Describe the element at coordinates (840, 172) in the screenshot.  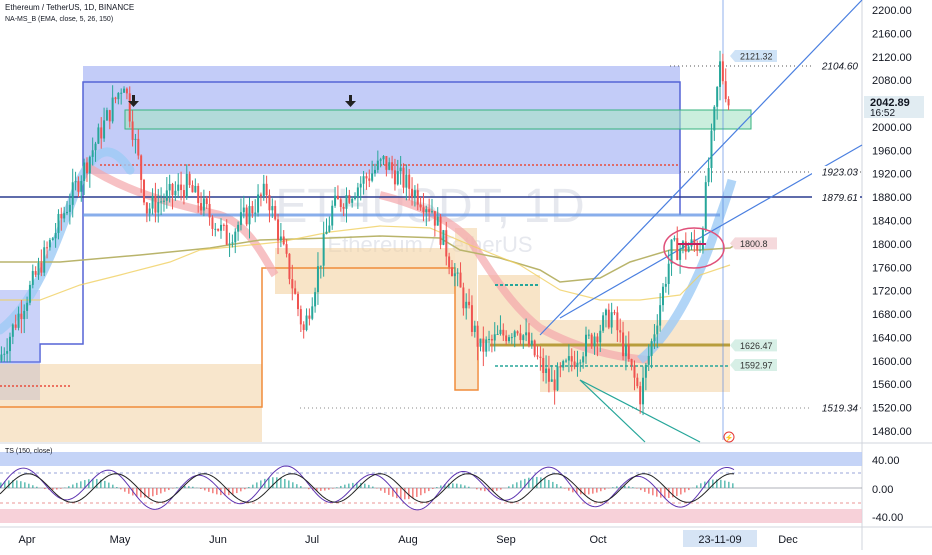
I see `price-level-label: 1923.03` at that location.